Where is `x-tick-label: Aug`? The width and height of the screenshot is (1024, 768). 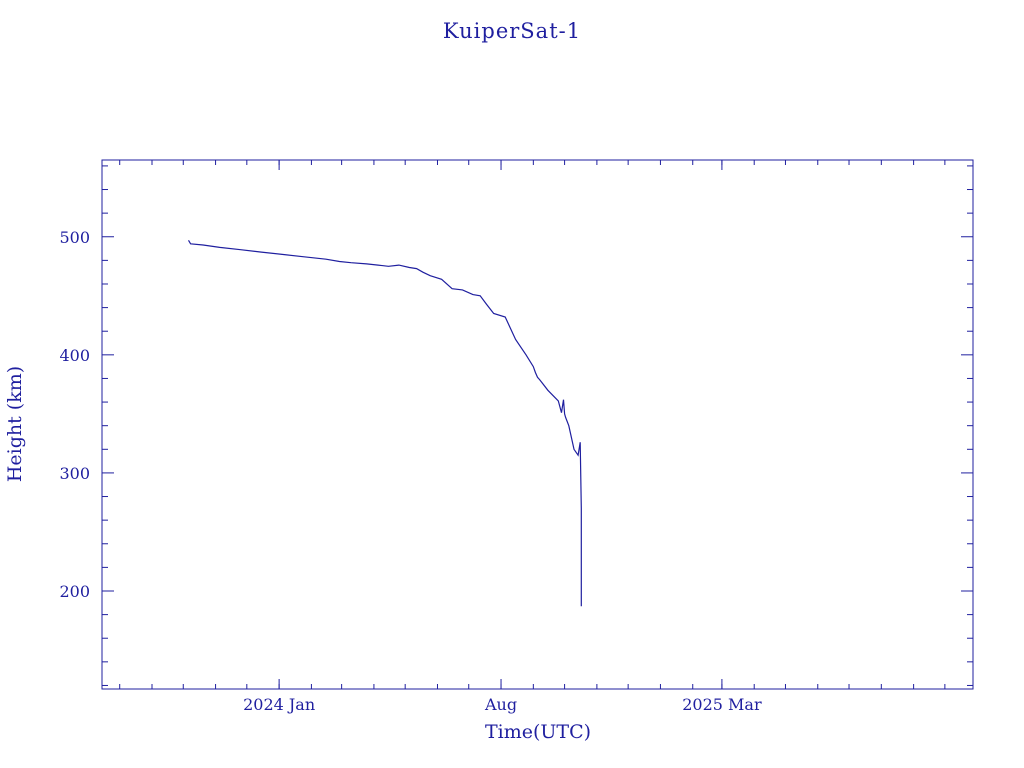 x-tick-label: Aug is located at coordinates (500, 704).